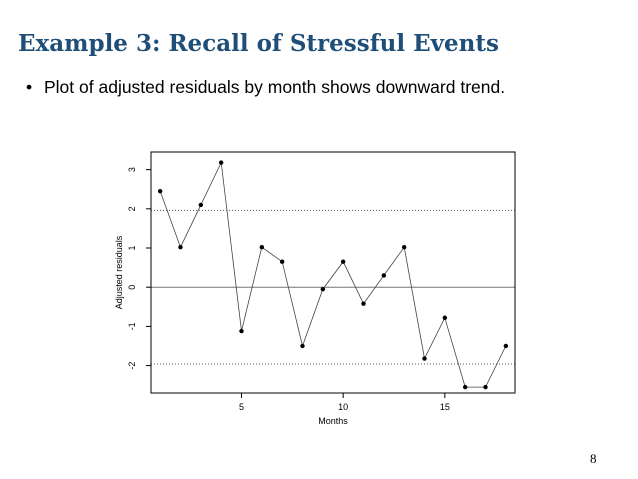 The height and width of the screenshot is (479, 638). What do you see at coordinates (241, 407) in the screenshot?
I see `x-tick-label: 5` at bounding box center [241, 407].